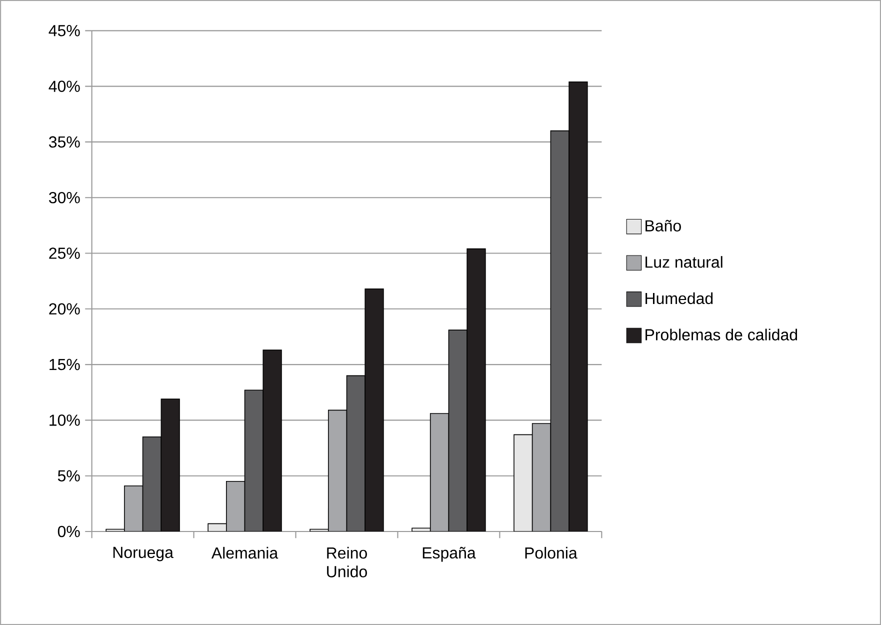 This screenshot has height=625, width=881. Describe the element at coordinates (64, 309) in the screenshot. I see `y-tick-label: 20%` at that location.